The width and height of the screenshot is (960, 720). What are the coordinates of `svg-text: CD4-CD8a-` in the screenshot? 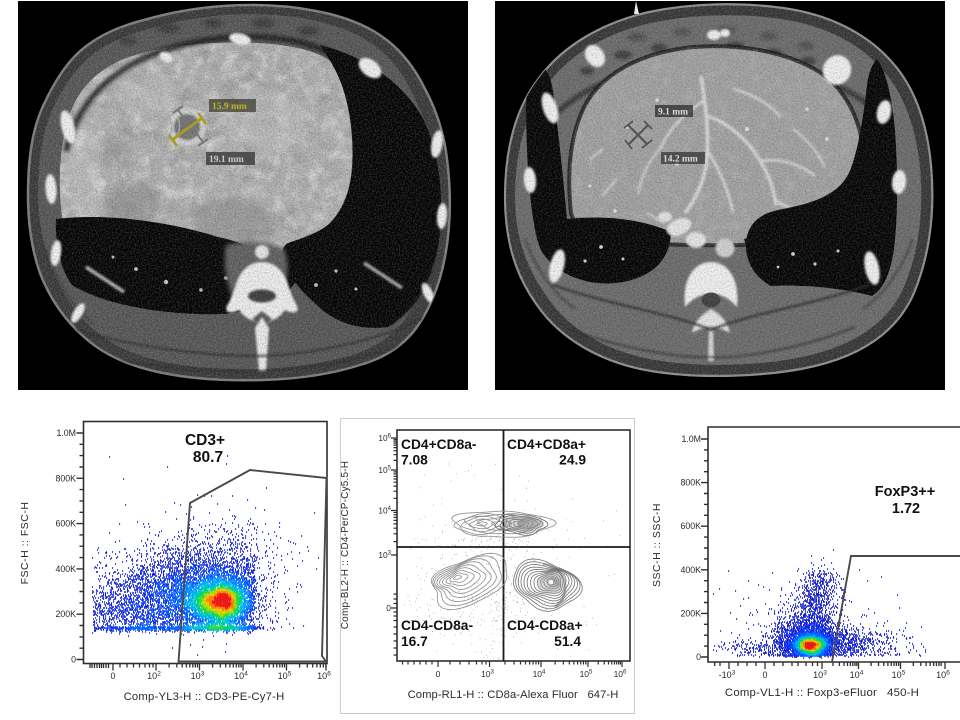 It's located at (437, 625).